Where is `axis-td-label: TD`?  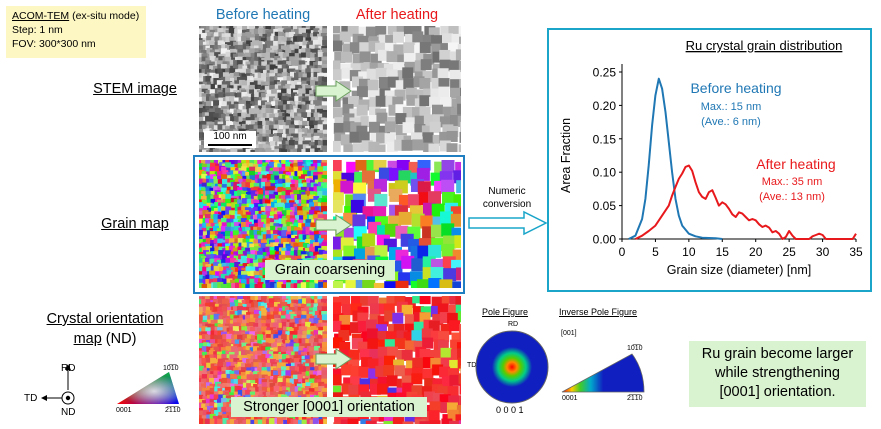
axis-td-label: TD is located at coordinates (31, 398).